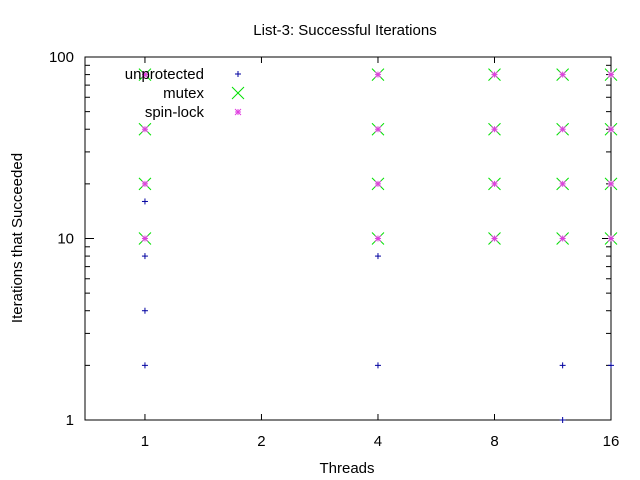 The height and width of the screenshot is (480, 640). Describe the element at coordinates (145, 441) in the screenshot. I see `x-tick-label: 1` at that location.